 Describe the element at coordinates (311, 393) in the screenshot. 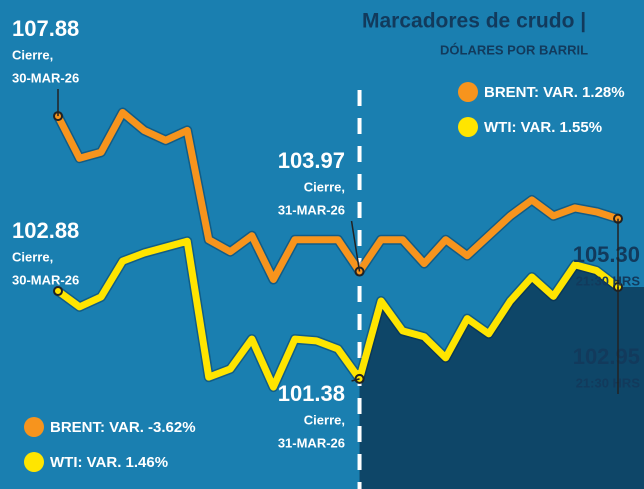

I see `point-value-label: 101.38` at that location.